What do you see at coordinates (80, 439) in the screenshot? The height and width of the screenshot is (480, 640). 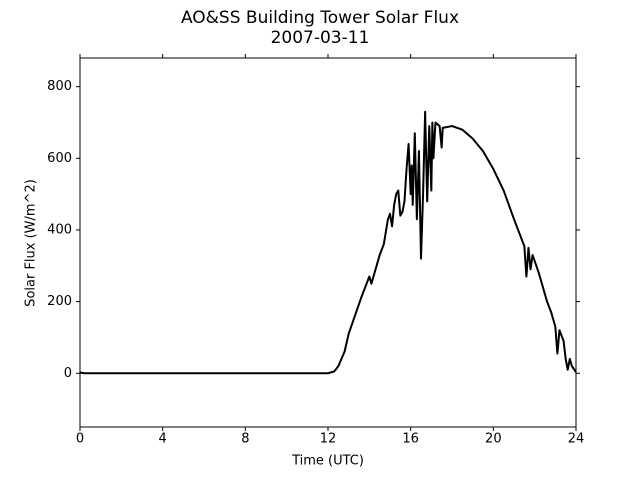 I see `x-tick-label: 0` at bounding box center [80, 439].